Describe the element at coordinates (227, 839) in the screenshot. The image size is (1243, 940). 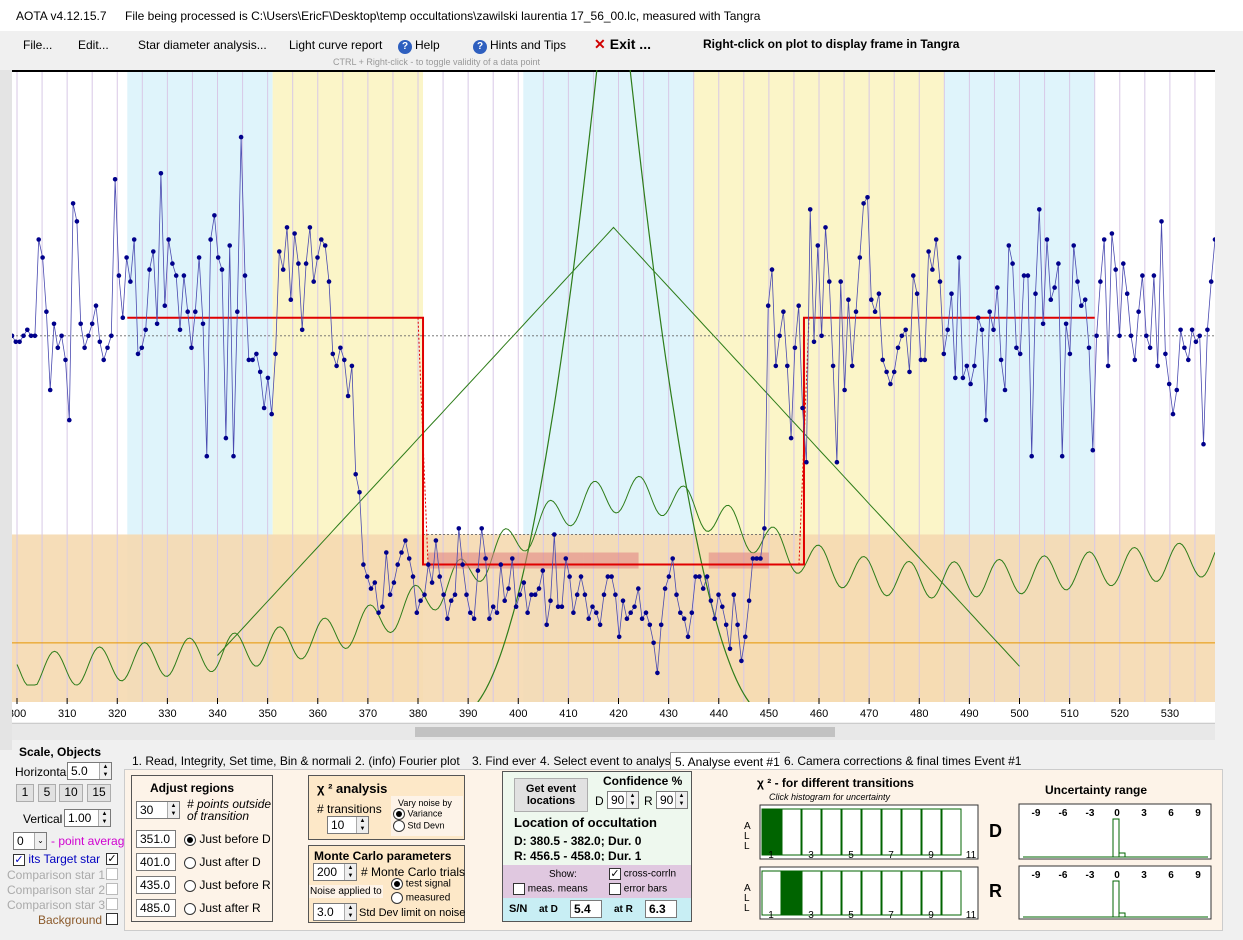
I see `just-before-d-option: Just before D` at that location.